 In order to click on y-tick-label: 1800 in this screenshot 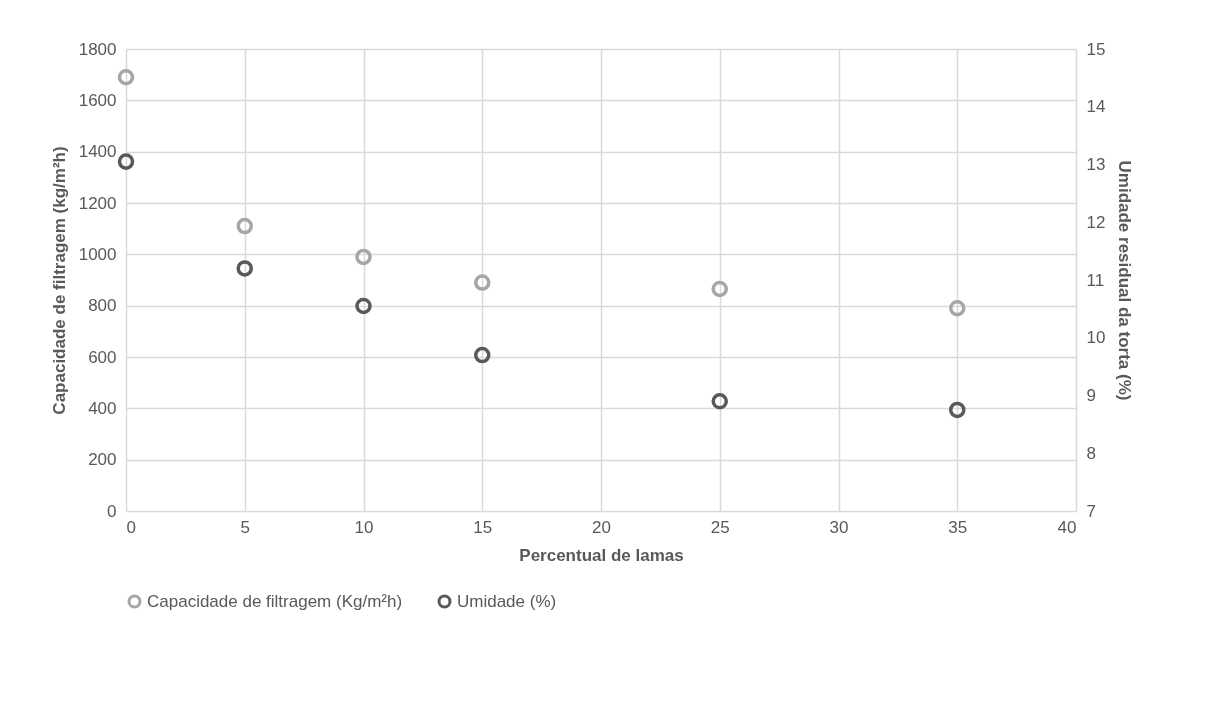, I will do `click(97, 49)`.